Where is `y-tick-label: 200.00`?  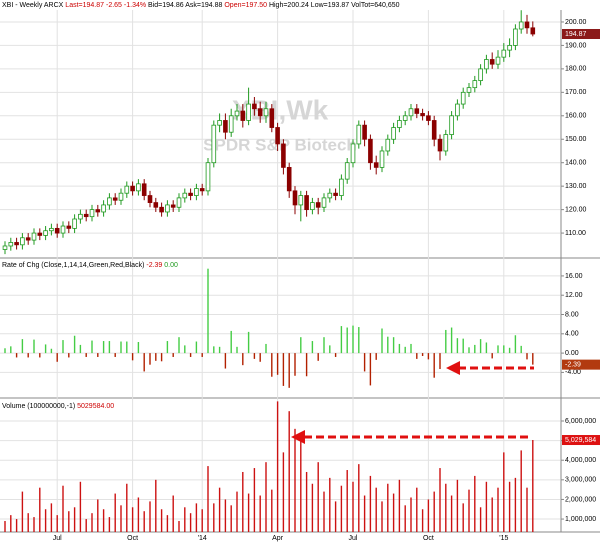
y-tick-label: 200.00 is located at coordinates (576, 22).